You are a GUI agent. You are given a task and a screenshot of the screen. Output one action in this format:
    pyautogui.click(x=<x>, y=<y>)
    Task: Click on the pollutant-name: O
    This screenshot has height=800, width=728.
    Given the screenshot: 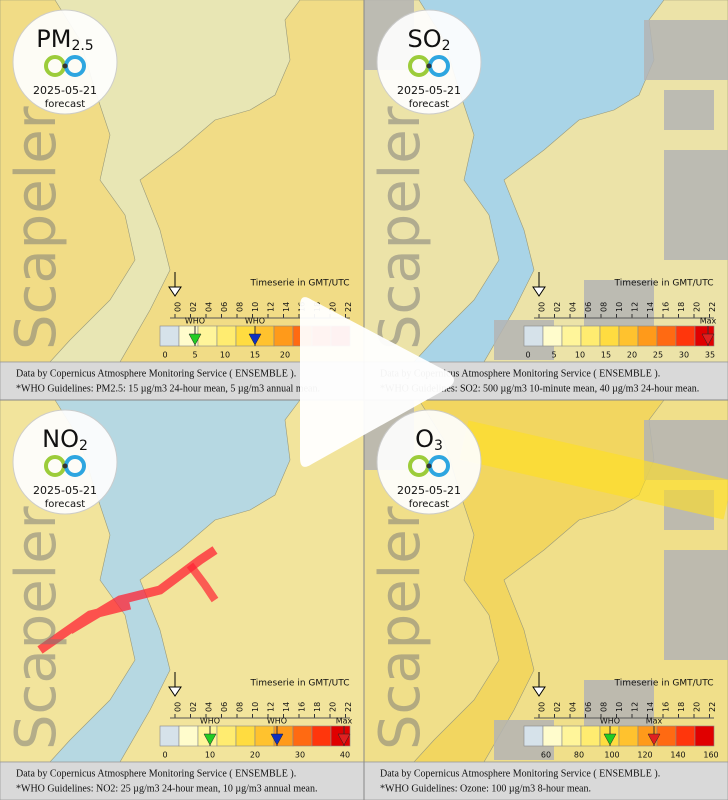 What is the action you would take?
    pyautogui.click(x=424, y=439)
    